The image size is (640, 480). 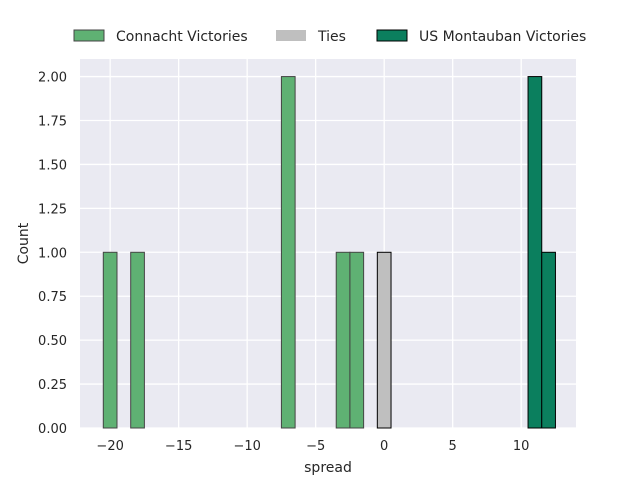 What do you see at coordinates (52, 209) in the screenshot?
I see `y-tick-label: 1.25` at bounding box center [52, 209].